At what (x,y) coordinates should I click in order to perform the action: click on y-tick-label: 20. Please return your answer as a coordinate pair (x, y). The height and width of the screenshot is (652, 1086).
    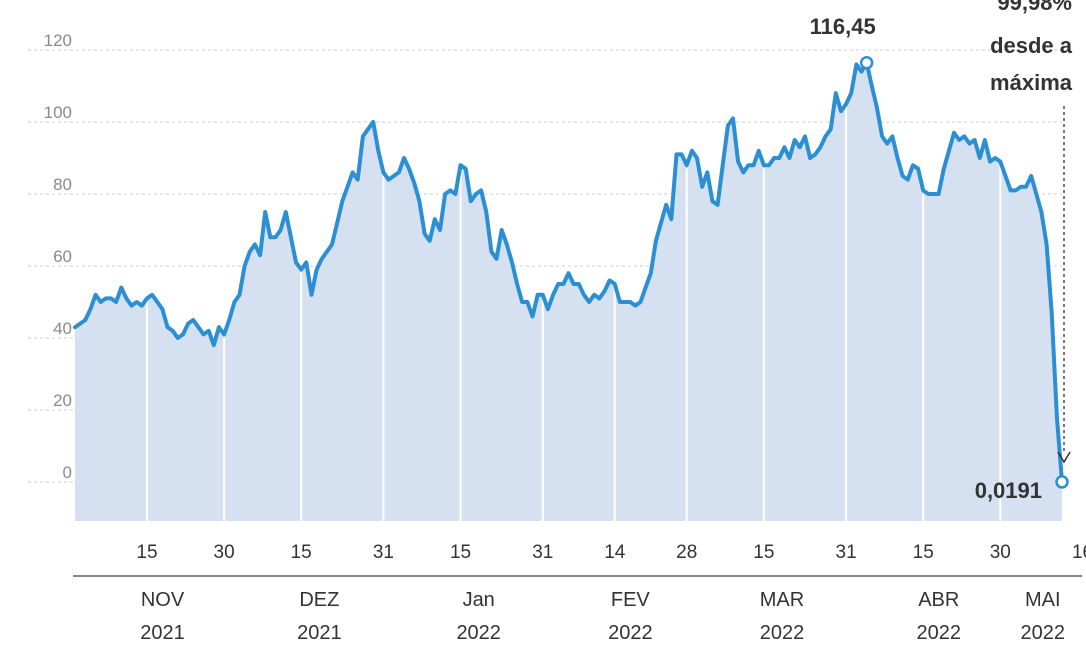
    Looking at the image, I should click on (62, 400).